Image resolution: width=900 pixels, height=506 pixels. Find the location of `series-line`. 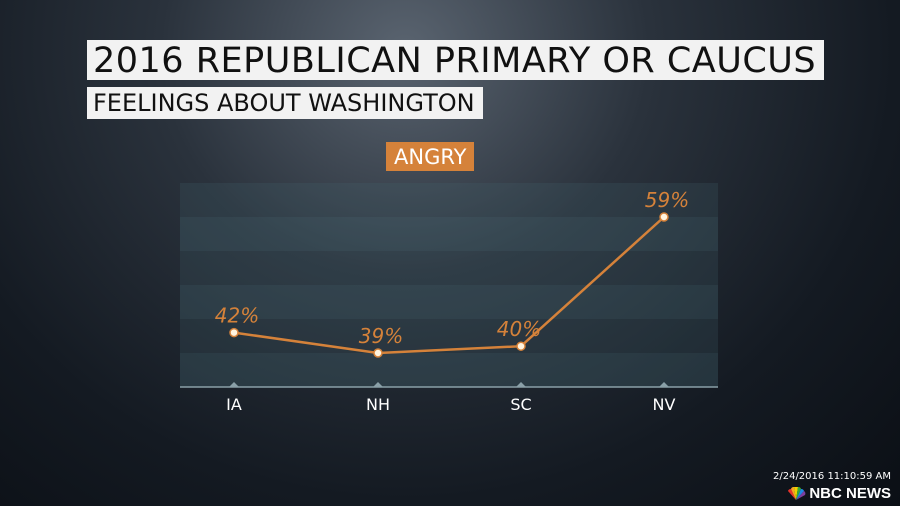

series-line is located at coordinates (449, 285).